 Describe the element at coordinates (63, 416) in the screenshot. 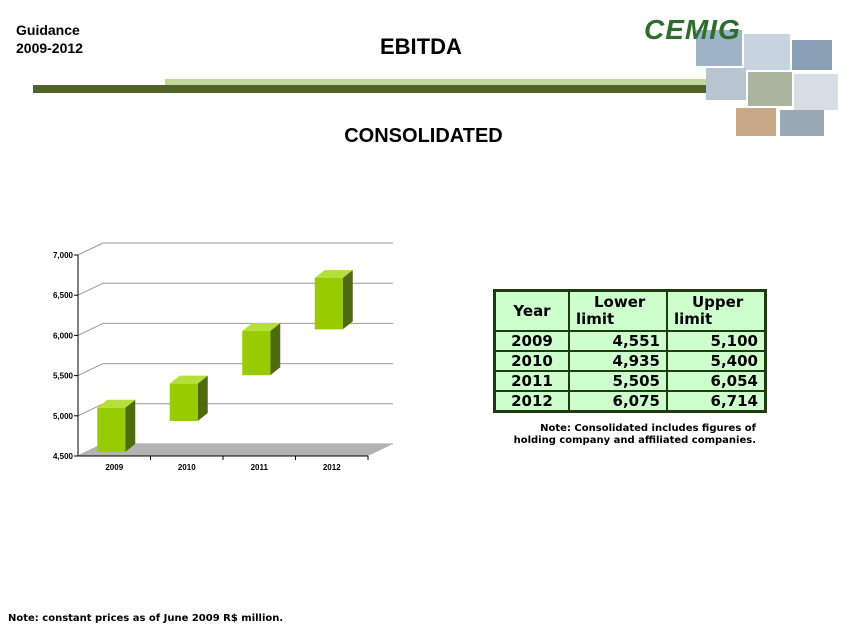

I see `y-tick-label: 5,000` at that location.